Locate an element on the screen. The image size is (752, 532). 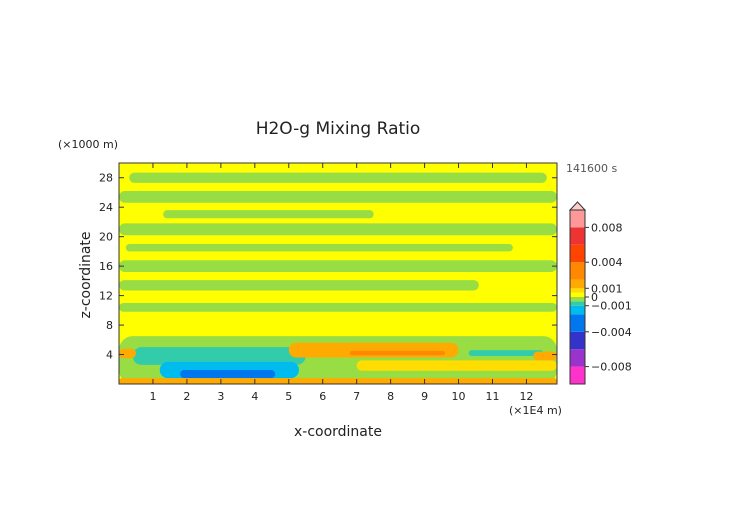
x-tick-label: 11 is located at coordinates (492, 396).